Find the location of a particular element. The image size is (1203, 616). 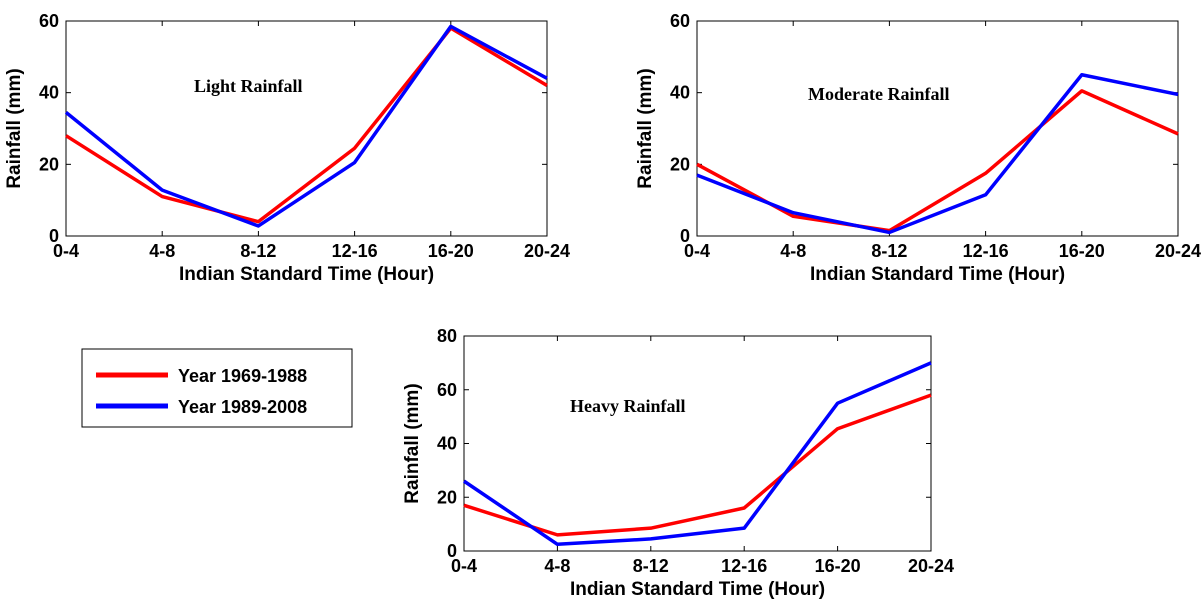

legend-box is located at coordinates (217, 388).